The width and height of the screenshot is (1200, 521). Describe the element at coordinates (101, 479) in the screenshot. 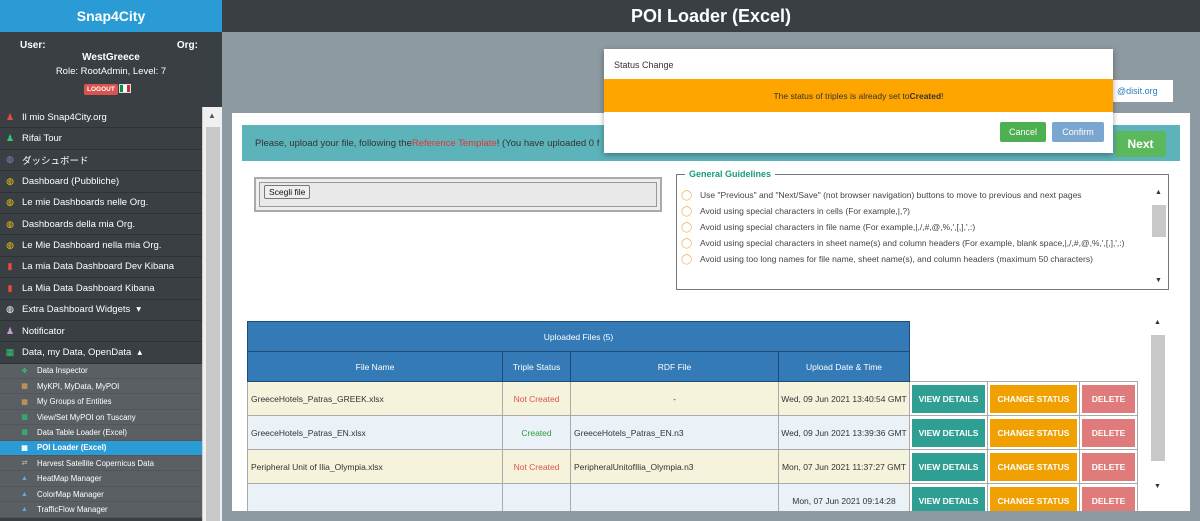

I see `sidebar-subitem: ▲ HeatMap Manager` at that location.